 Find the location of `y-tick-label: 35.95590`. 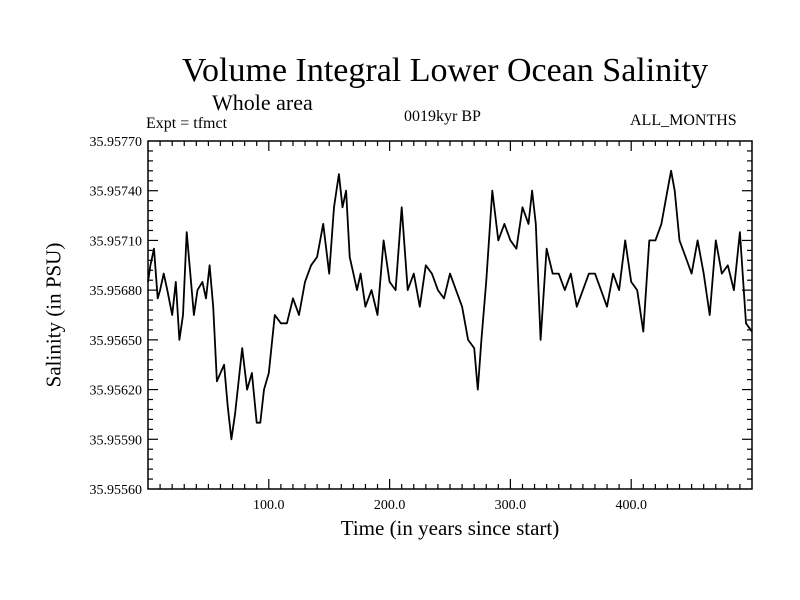

y-tick-label: 35.95590 is located at coordinates (116, 440).